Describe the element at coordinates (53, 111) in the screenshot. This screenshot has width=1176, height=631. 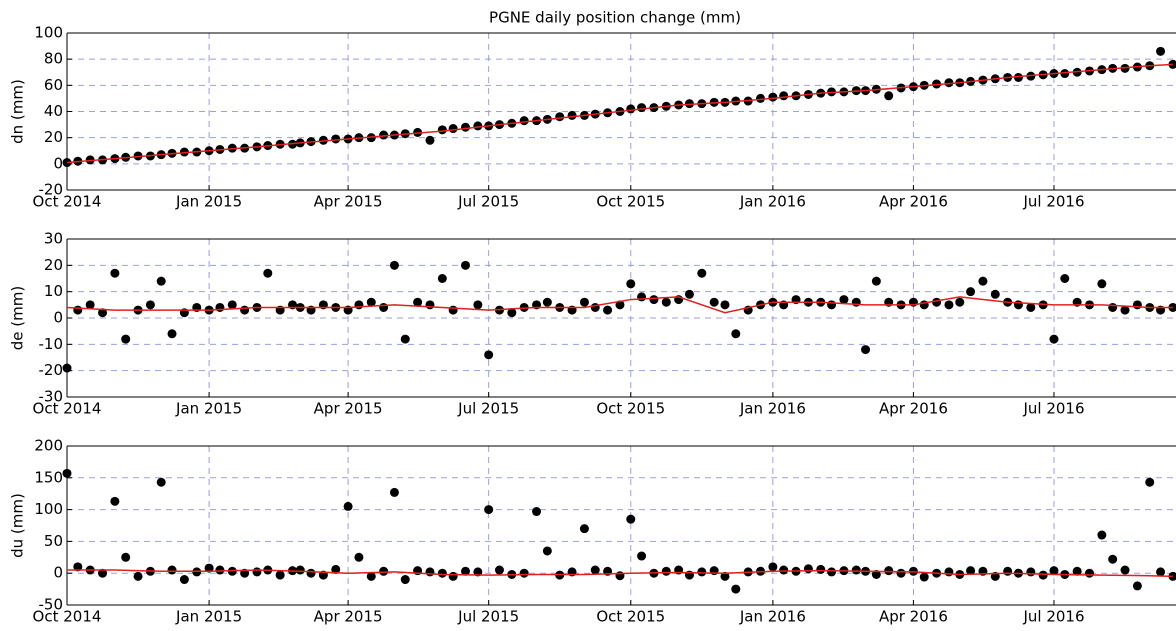
I see `y-tick-label: 40` at that location.